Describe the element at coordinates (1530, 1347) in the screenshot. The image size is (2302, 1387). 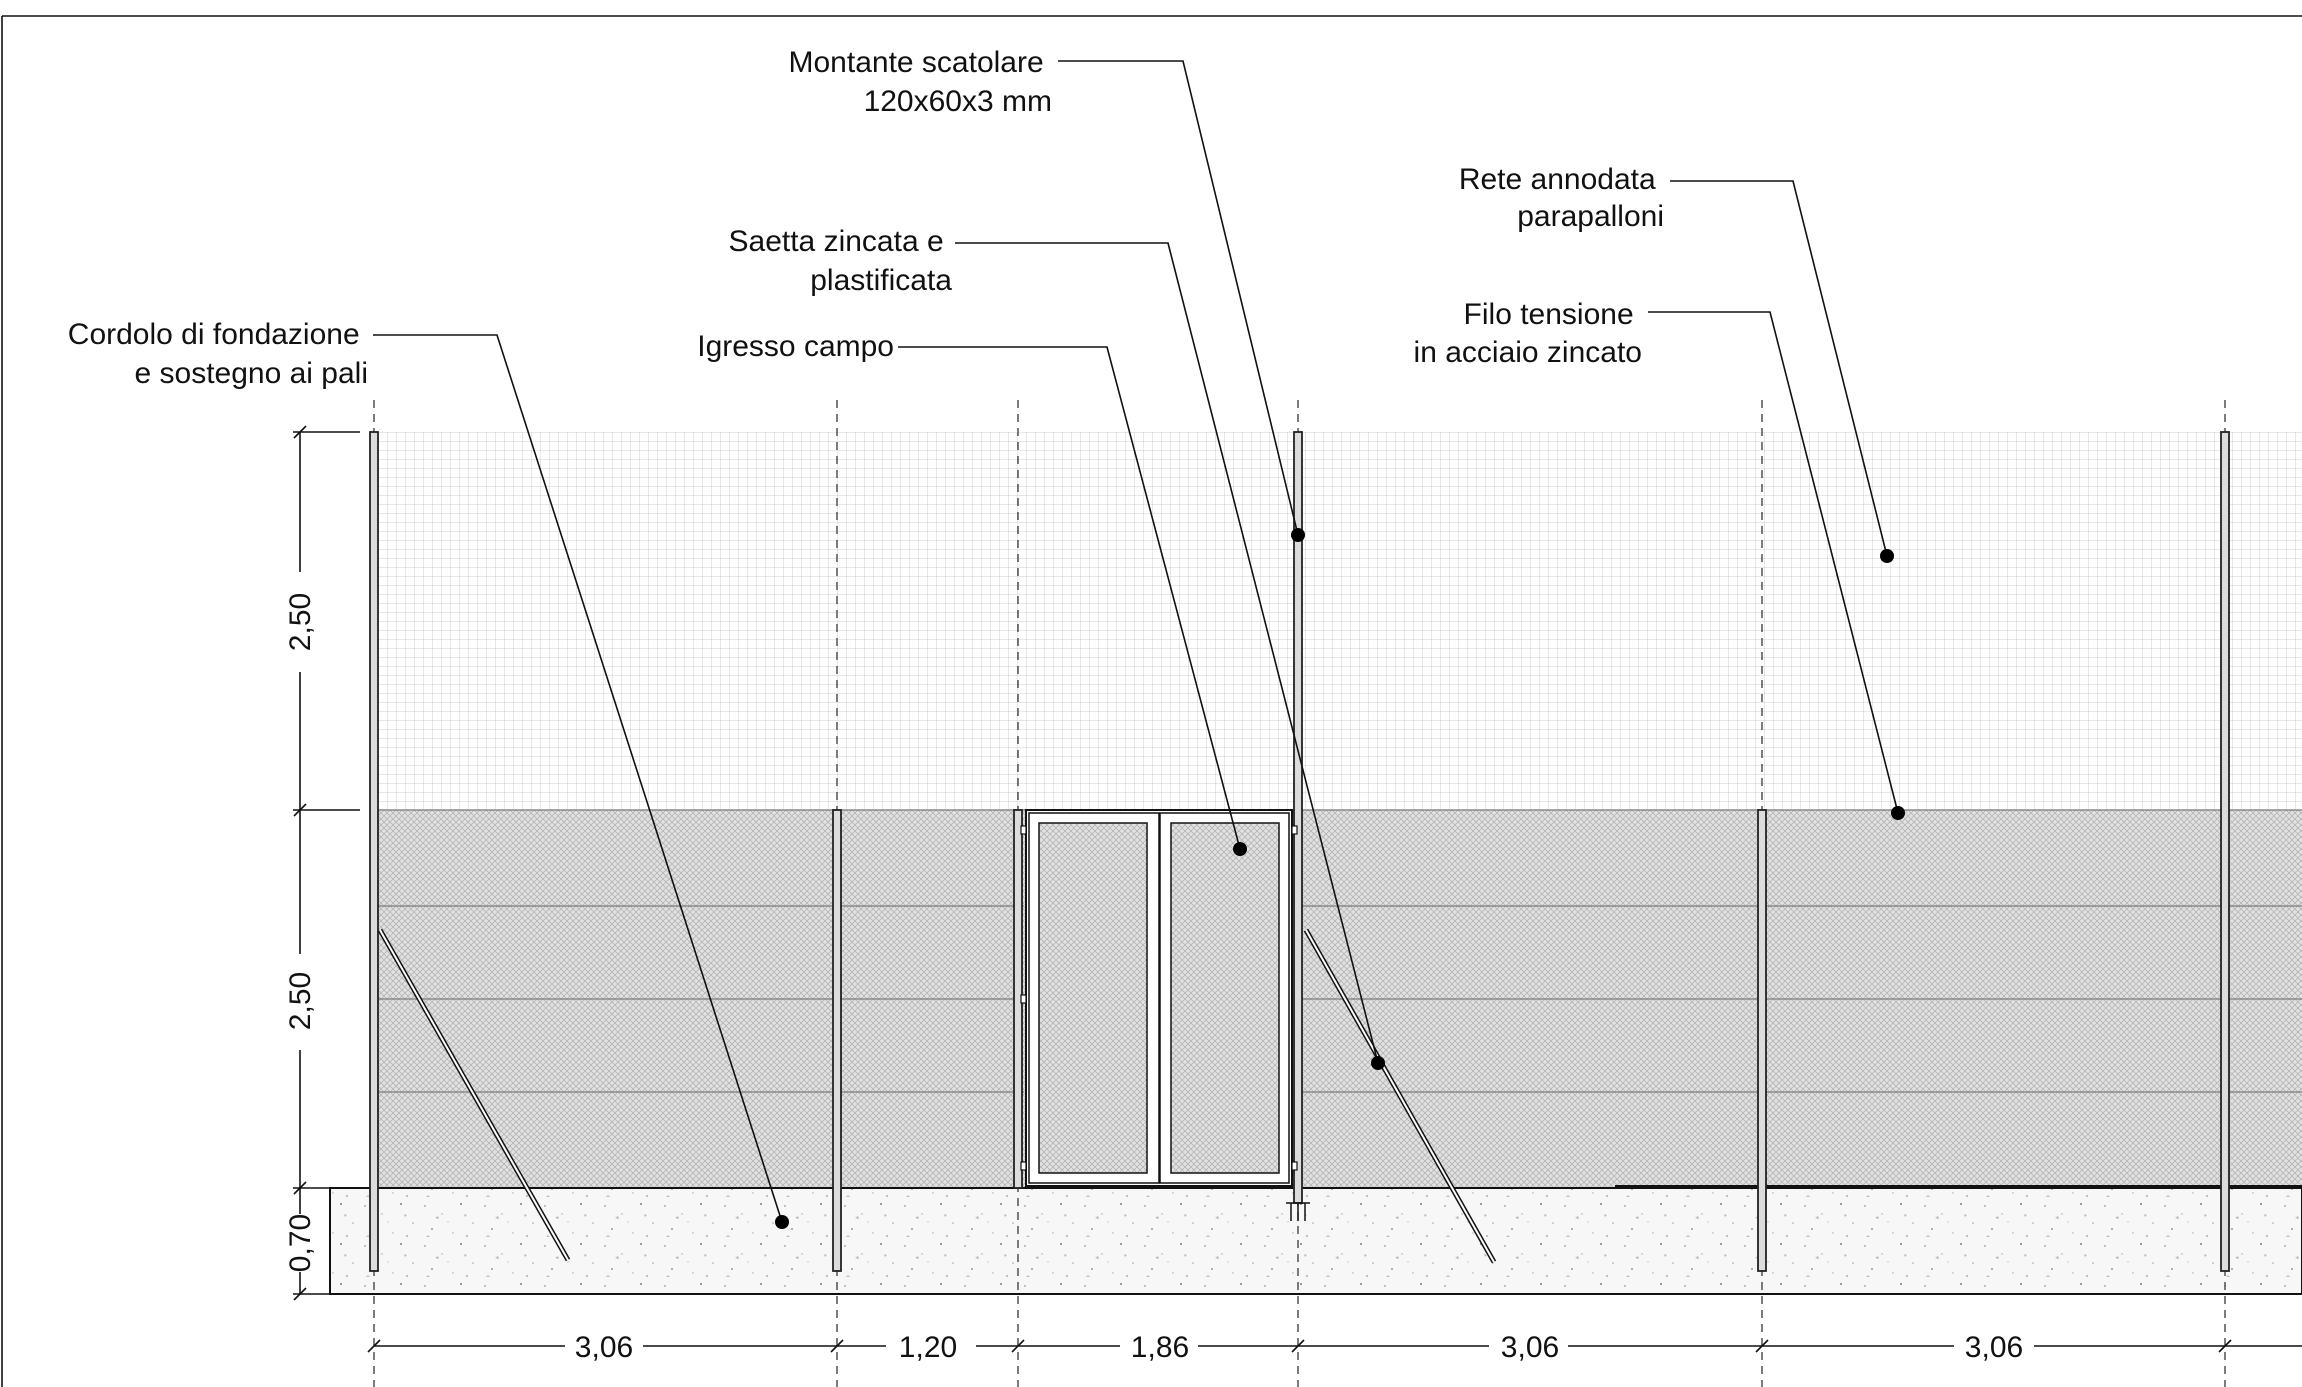
I see `dim-horizontal-4: 3,06` at that location.